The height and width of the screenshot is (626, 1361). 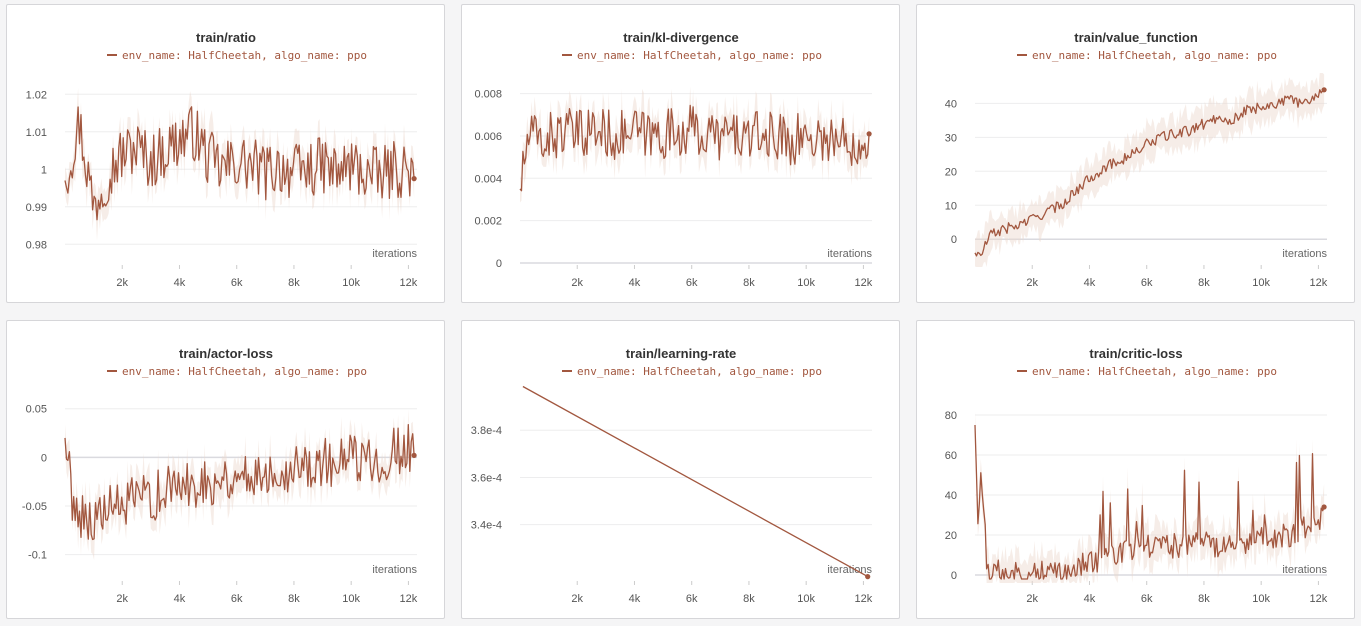 I want to click on series-line, so click(x=1149, y=502).